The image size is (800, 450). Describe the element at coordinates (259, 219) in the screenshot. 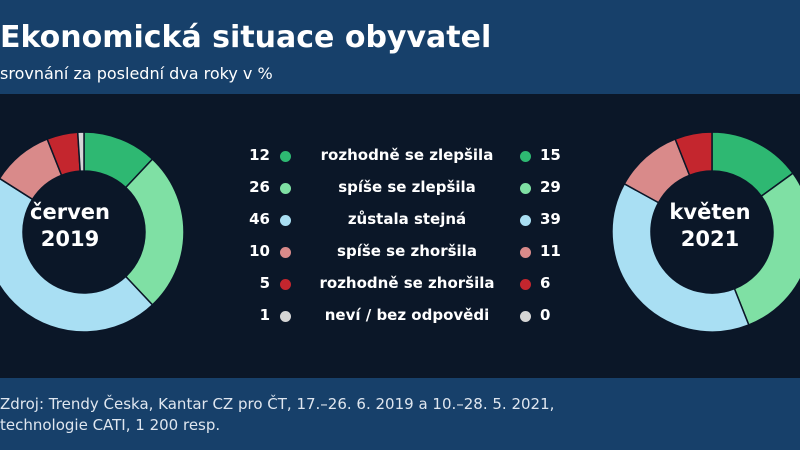

I see `value-2019: 46` at that location.